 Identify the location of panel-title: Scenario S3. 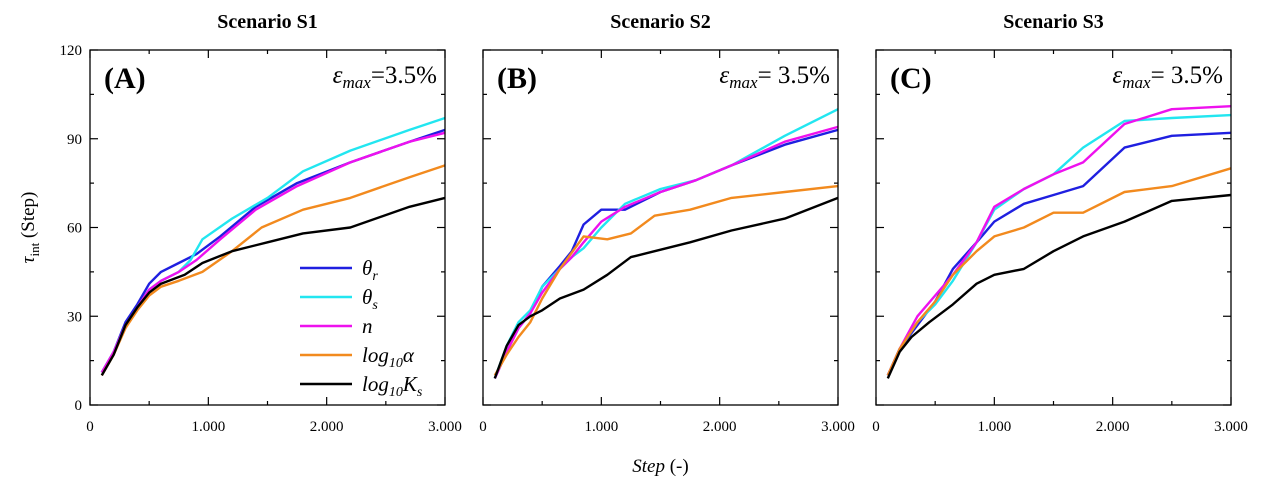
(1053, 22).